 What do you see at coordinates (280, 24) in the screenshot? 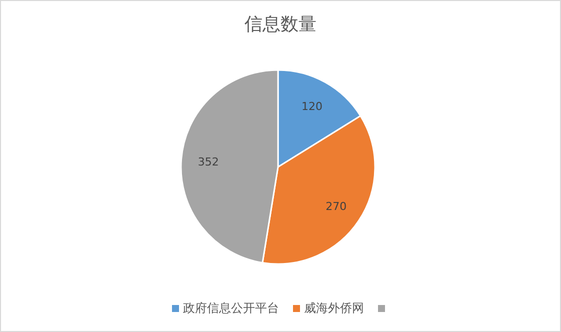
I see `chart-title: 信息数量` at bounding box center [280, 24].